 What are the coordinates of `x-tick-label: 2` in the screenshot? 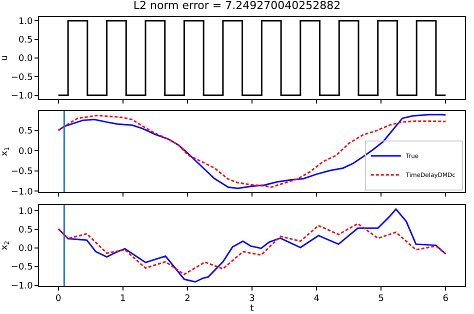 It's located at (187, 299).